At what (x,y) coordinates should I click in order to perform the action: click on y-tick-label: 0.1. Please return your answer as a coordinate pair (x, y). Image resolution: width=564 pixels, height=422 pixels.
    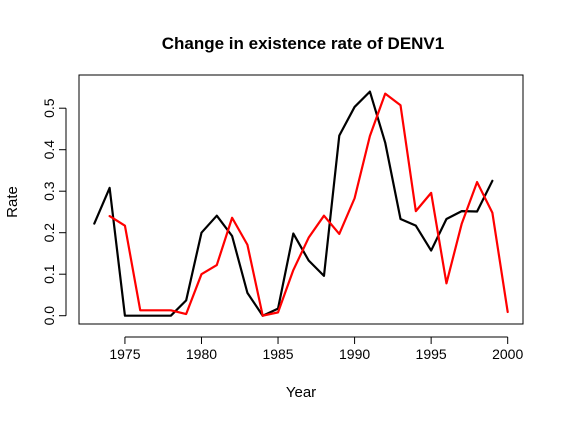
    Looking at the image, I should click on (49, 274).